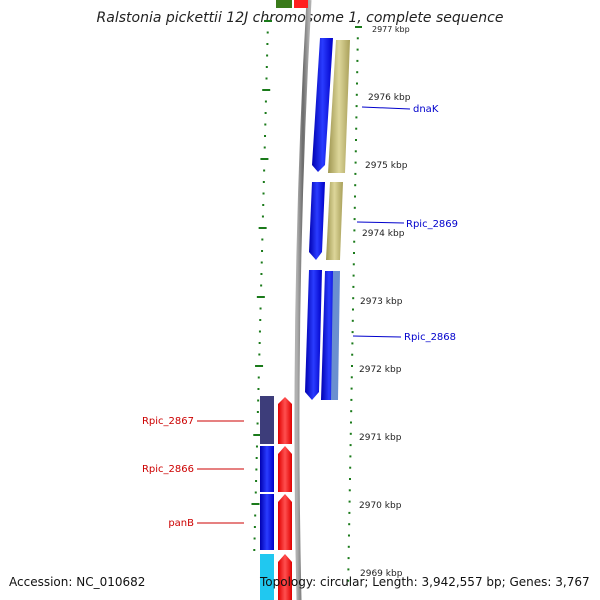 The height and width of the screenshot is (600, 600). Describe the element at coordinates (335, 335) in the screenshot. I see `feature-blue-light` at that location.